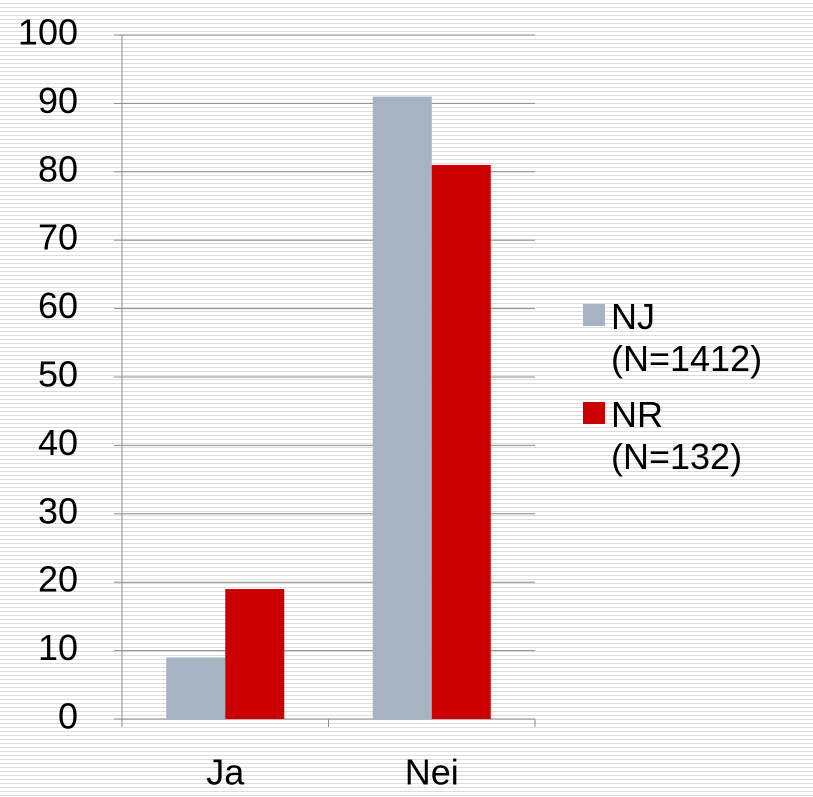 This screenshot has width=813, height=797. Describe the element at coordinates (432, 772) in the screenshot. I see `x-tick-label: Nei` at that location.